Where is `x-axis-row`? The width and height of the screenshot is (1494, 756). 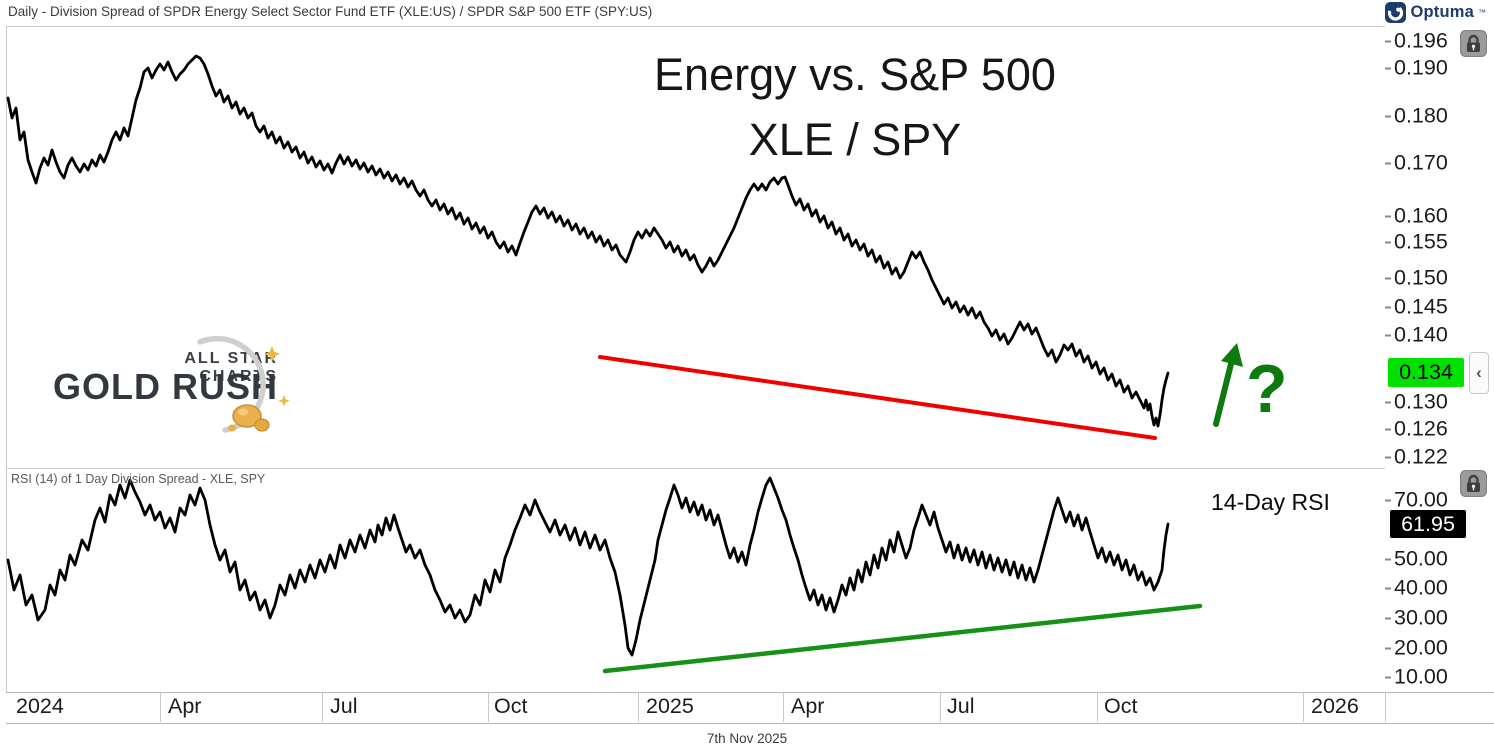
x-axis-row is located at coordinates (750, 708).